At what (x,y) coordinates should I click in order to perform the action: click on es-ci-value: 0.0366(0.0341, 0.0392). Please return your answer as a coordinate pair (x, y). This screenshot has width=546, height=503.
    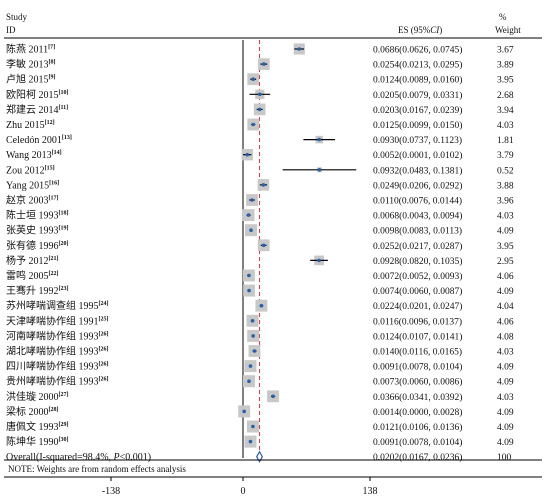
    Looking at the image, I should click on (417, 397).